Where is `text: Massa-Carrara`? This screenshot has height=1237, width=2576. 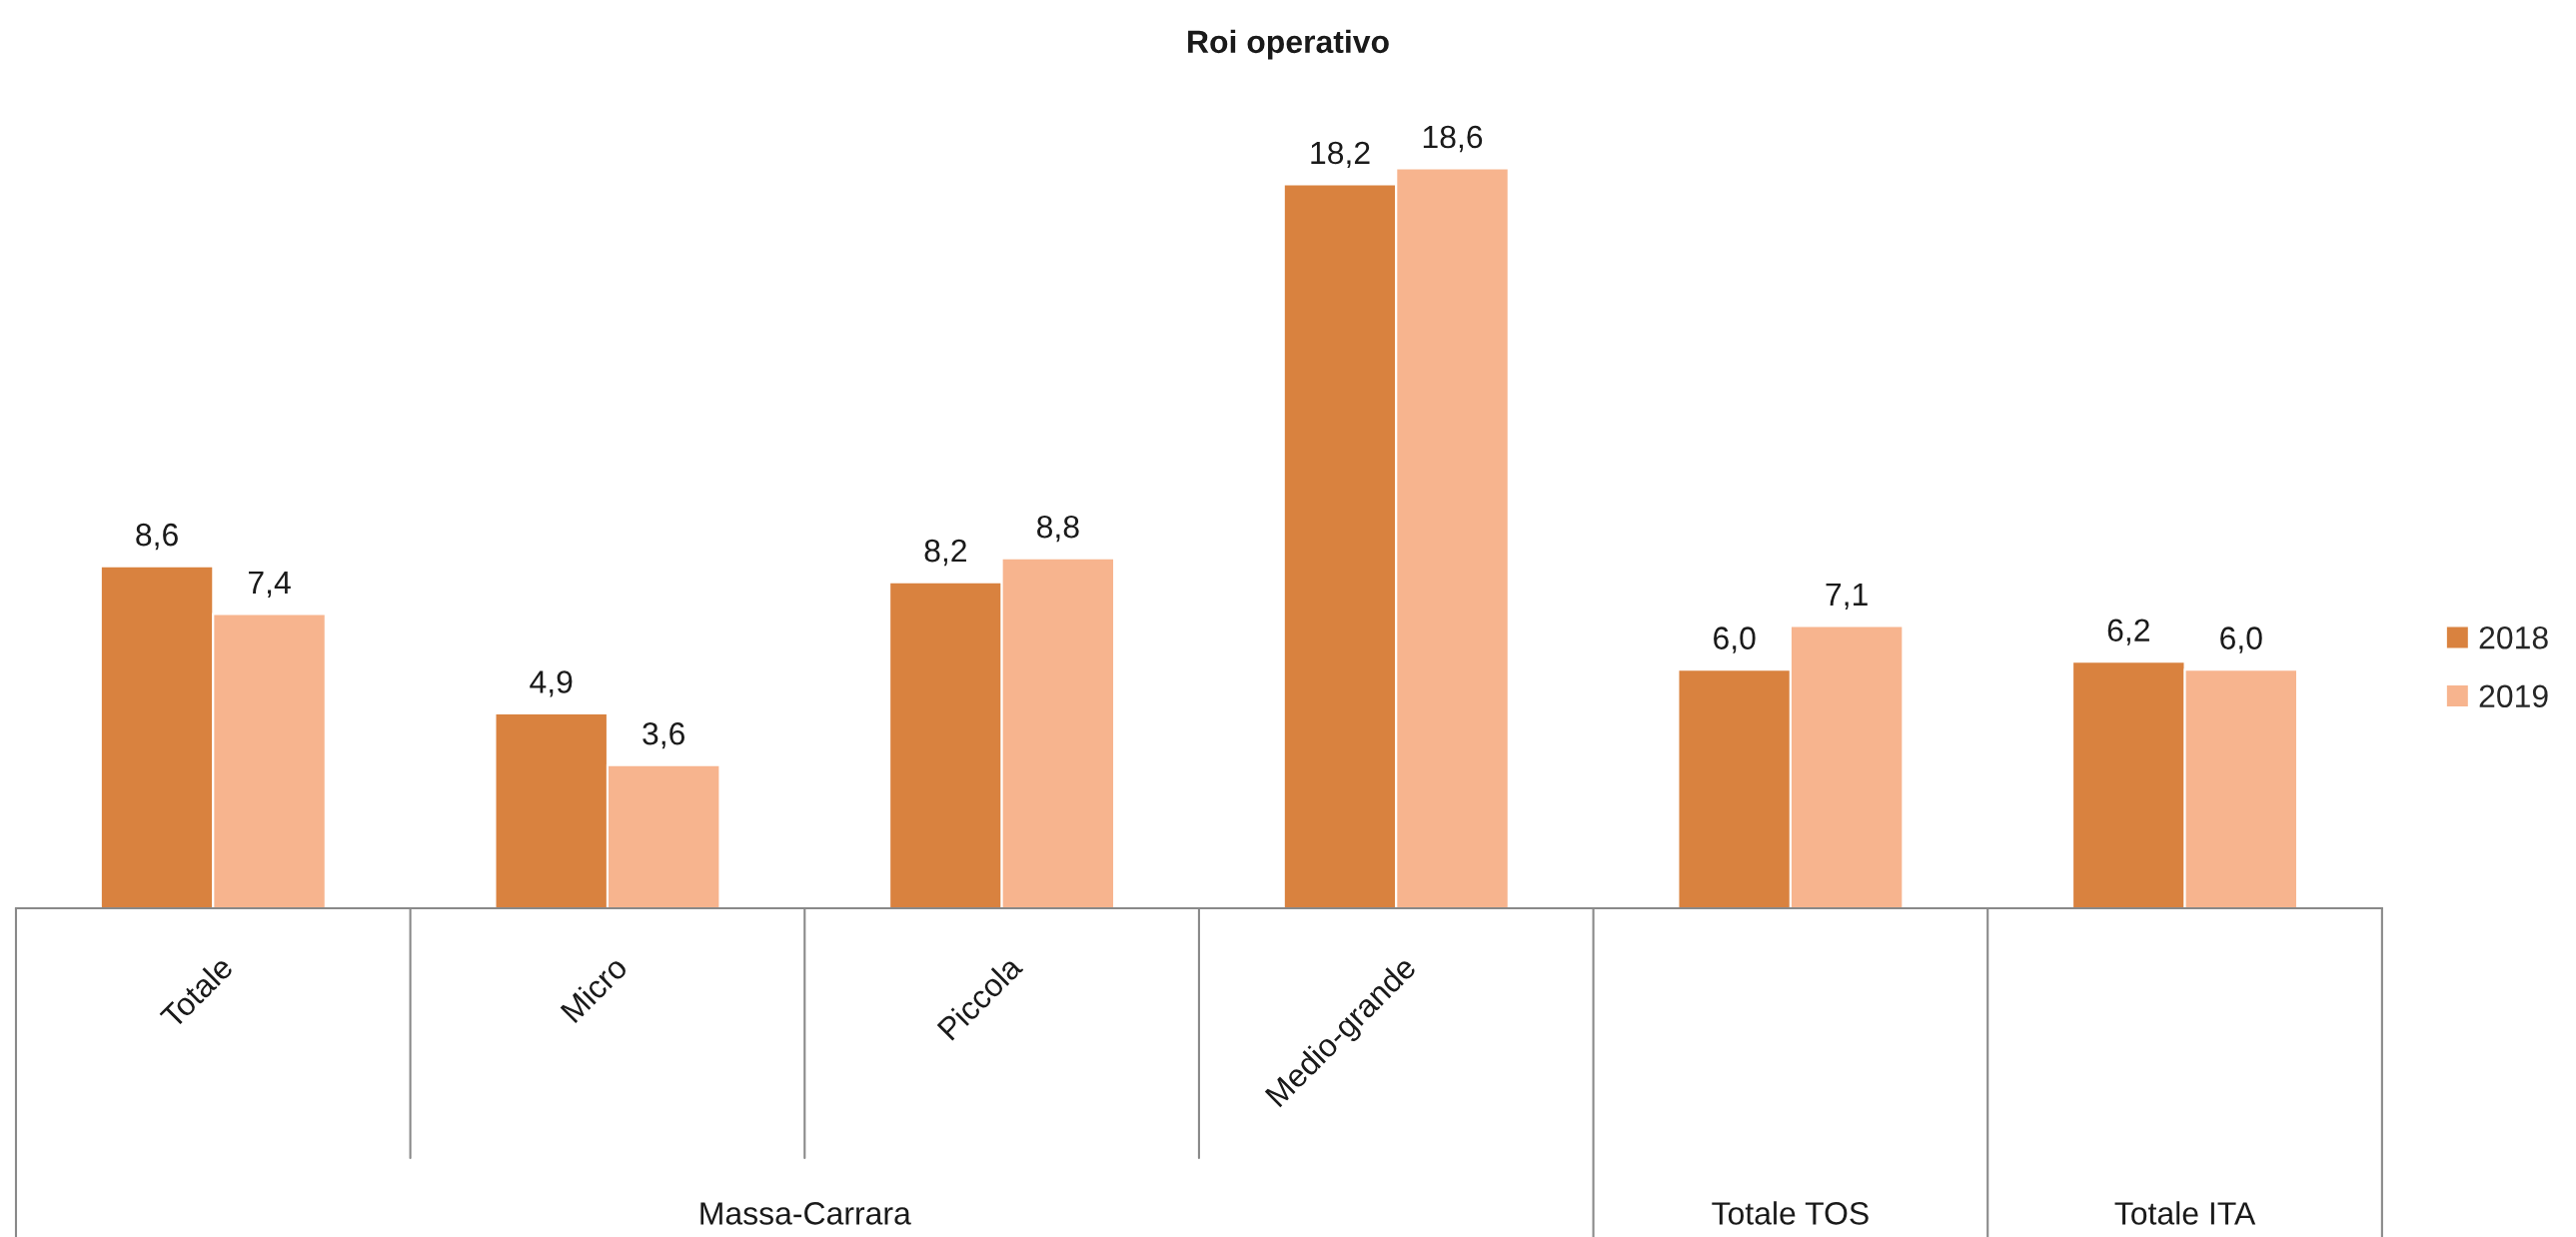 text: Massa-Carrara is located at coordinates (805, 1213).